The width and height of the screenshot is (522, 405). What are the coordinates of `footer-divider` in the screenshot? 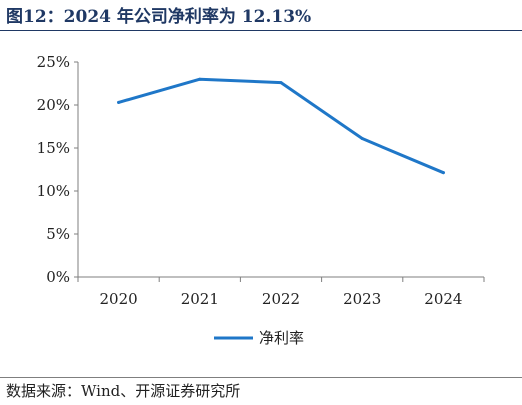 It's located at (261, 377).